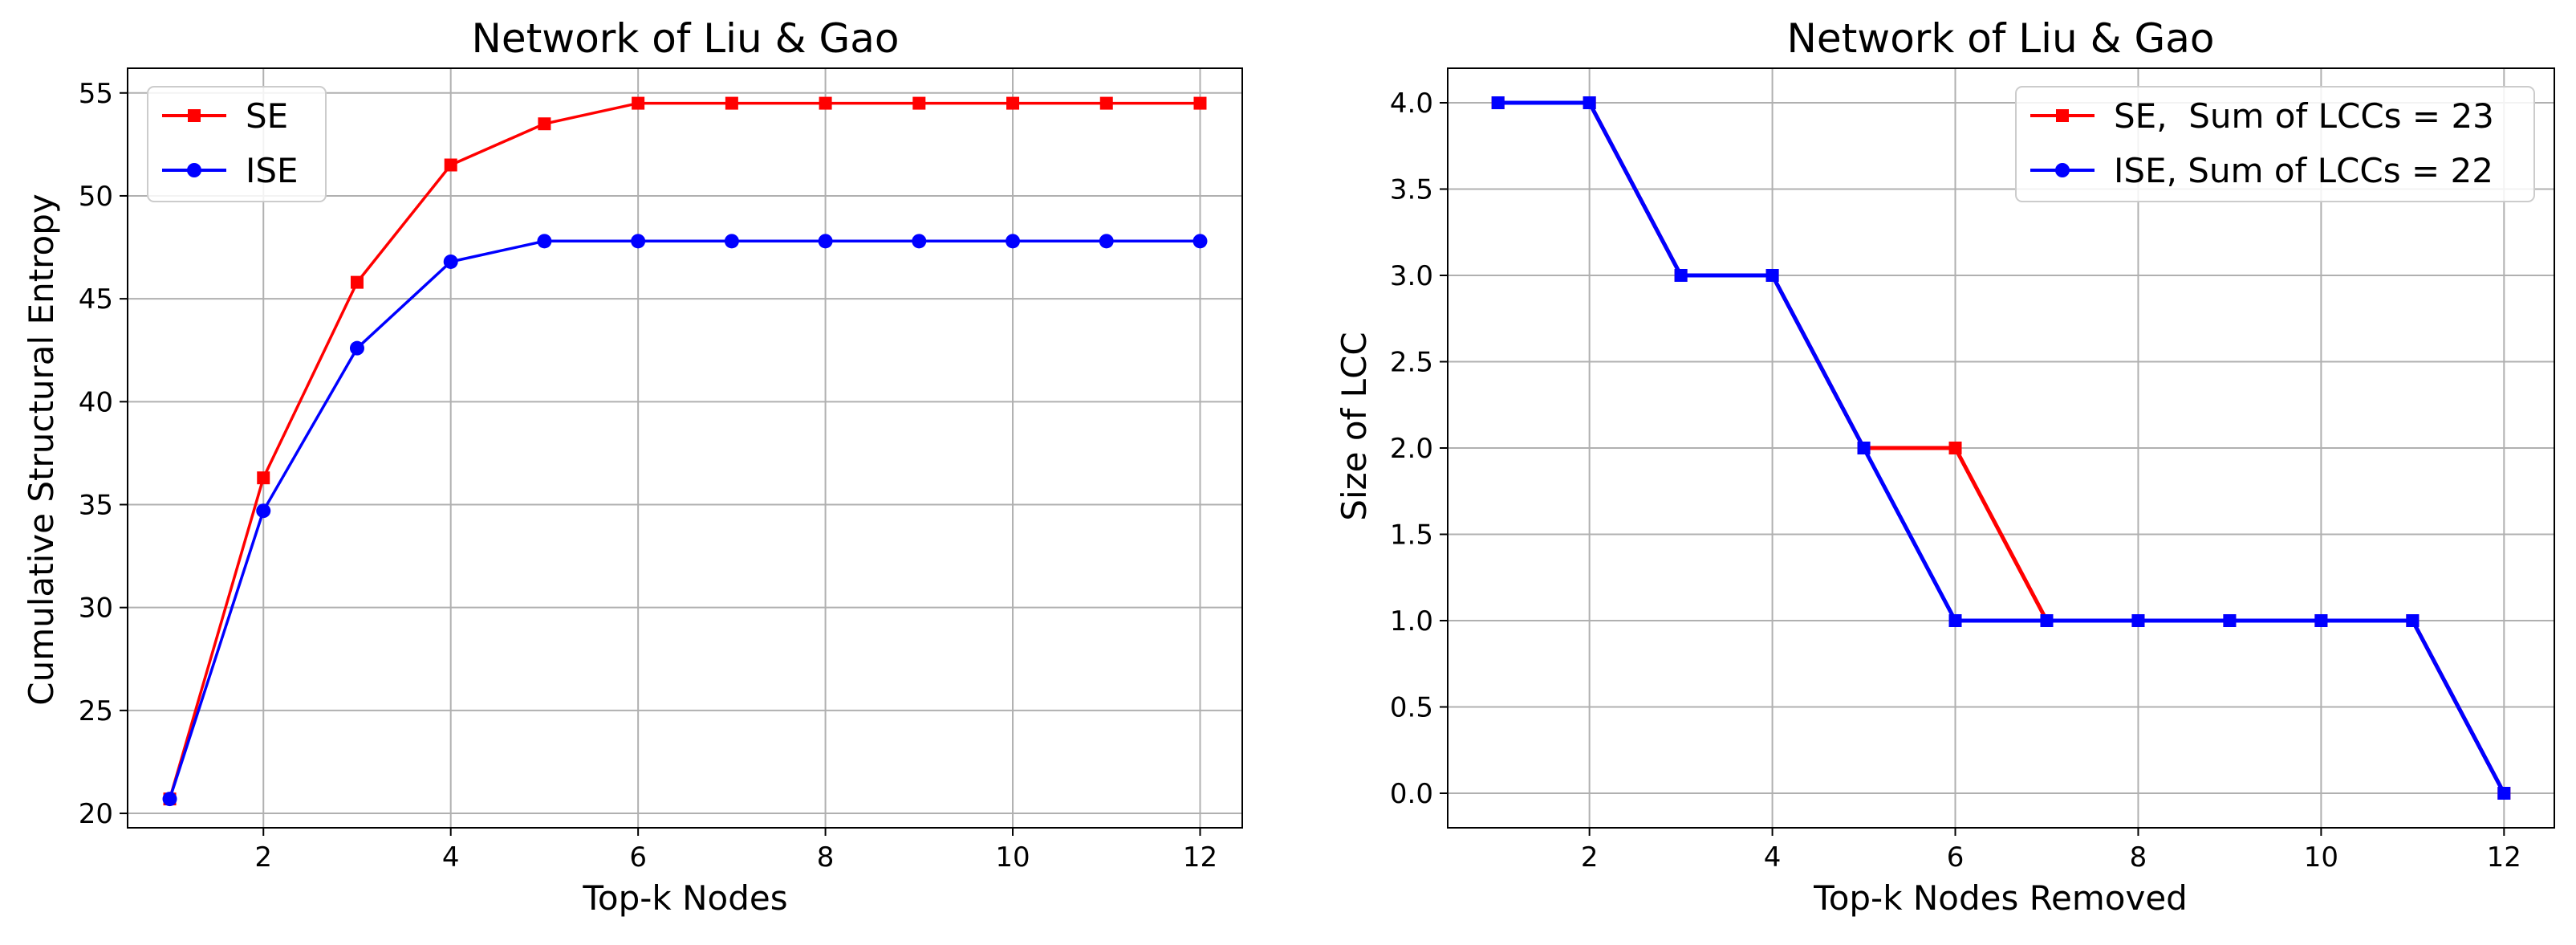 This screenshot has height=945, width=2576. What do you see at coordinates (231, 170) in the screenshot?
I see `legend-item: ISE` at bounding box center [231, 170].